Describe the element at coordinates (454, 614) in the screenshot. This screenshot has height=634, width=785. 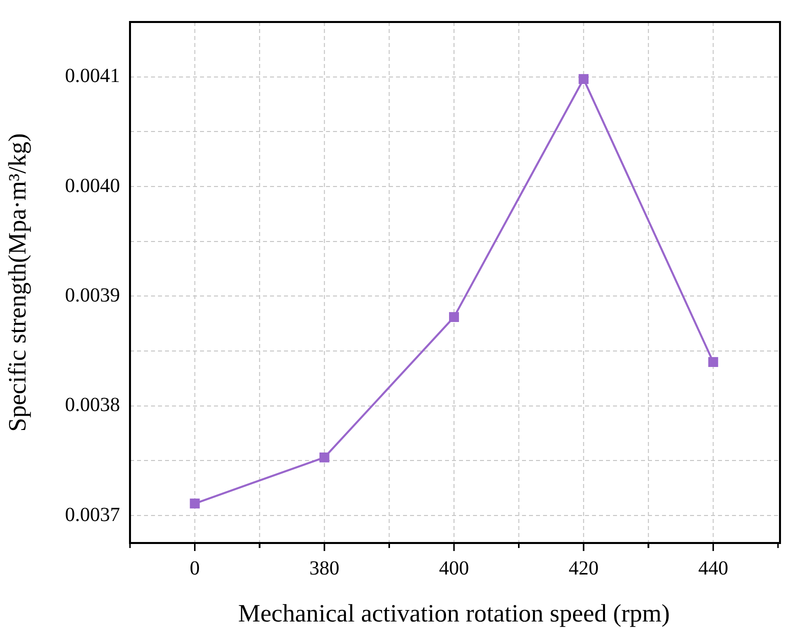
I see `x-axis-title: Mechanical activation rotation speed (rpm)` at that location.